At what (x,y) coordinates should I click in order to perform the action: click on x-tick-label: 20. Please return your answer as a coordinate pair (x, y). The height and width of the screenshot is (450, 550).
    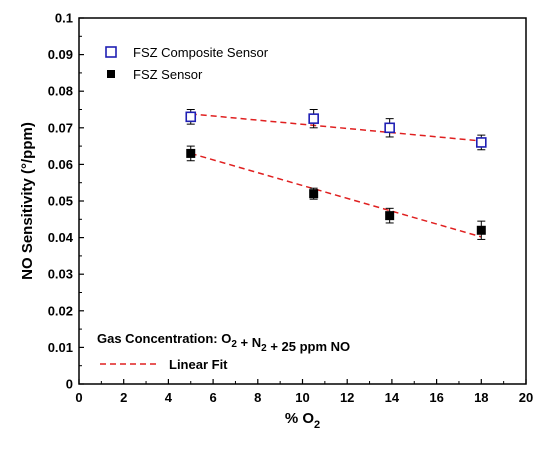
    Looking at the image, I should click on (526, 397).